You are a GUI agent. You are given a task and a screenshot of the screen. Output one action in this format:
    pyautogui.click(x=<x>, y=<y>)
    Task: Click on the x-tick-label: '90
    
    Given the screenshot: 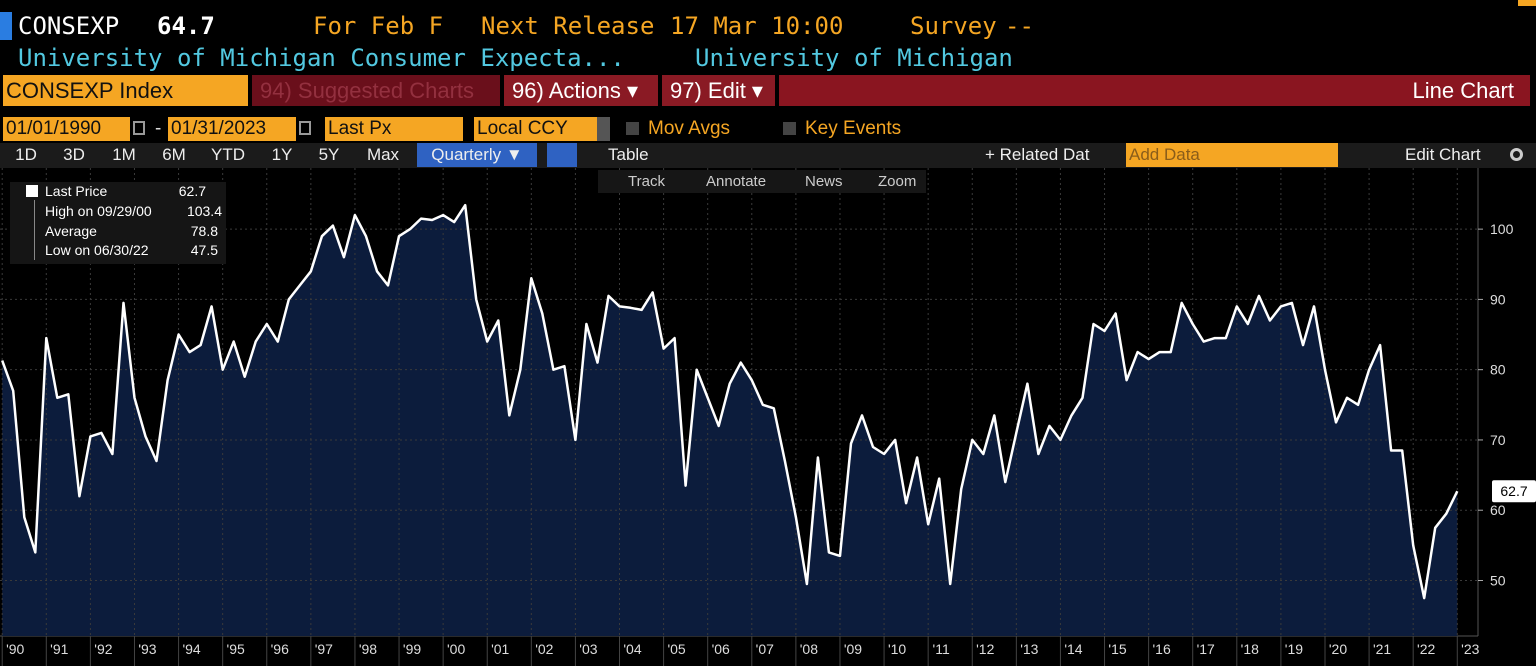 What is the action you would take?
    pyautogui.click(x=15, y=649)
    